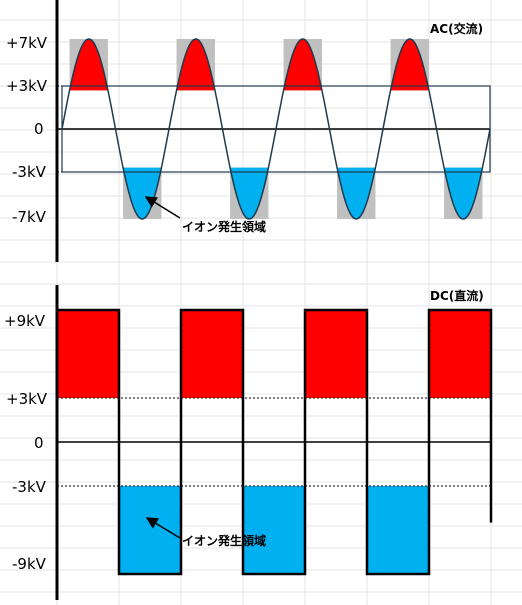  What do you see at coordinates (457, 295) in the screenshot?
I see `dc-title: DC(直流)` at bounding box center [457, 295].